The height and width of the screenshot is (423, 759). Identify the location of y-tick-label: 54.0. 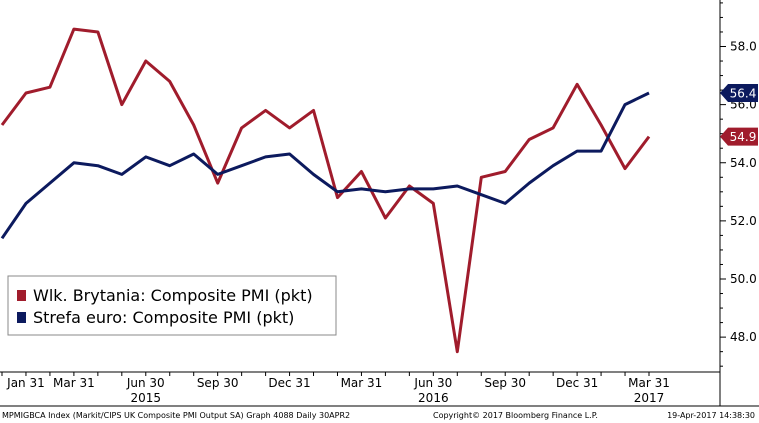
(743, 163).